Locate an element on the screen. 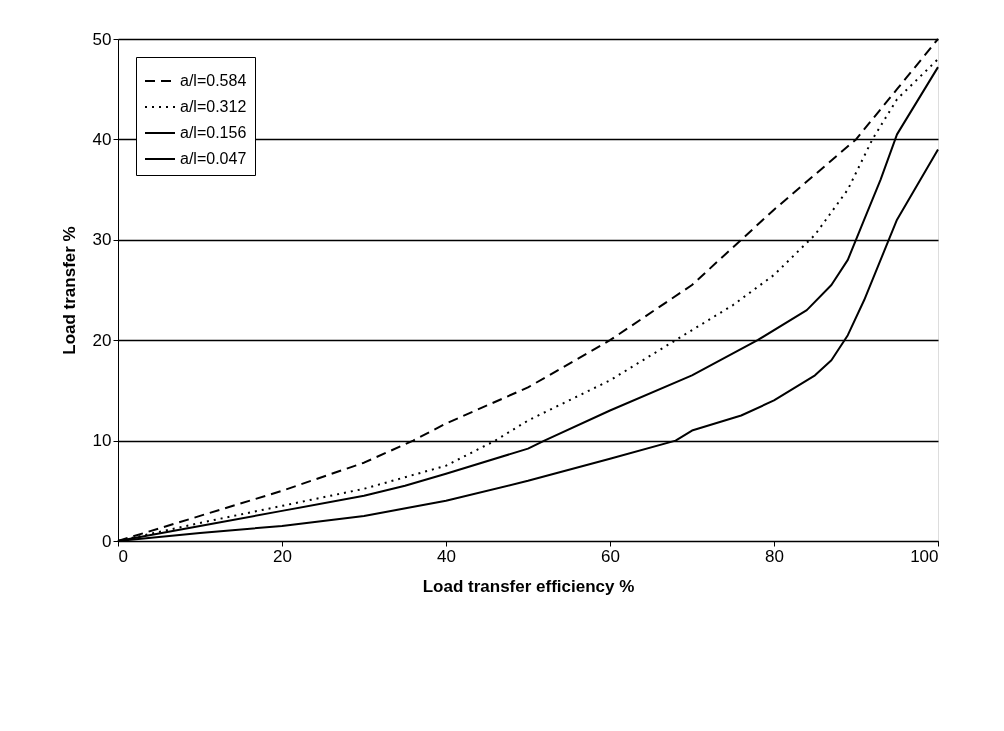  y-axis-title: Load transfer % is located at coordinates (69, 290).